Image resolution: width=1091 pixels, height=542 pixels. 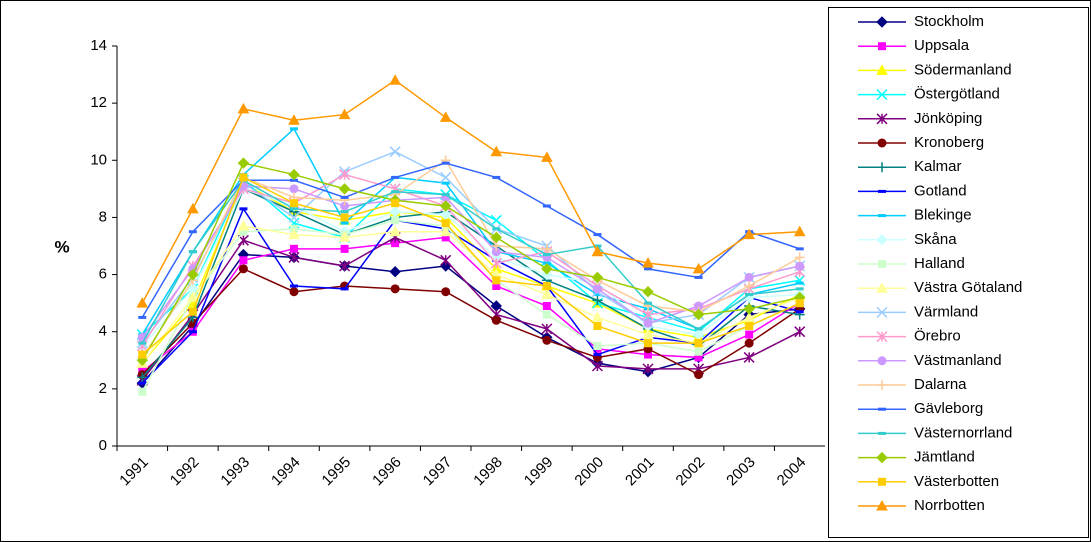 I want to click on y-tick-label: 14, so click(x=98, y=45).